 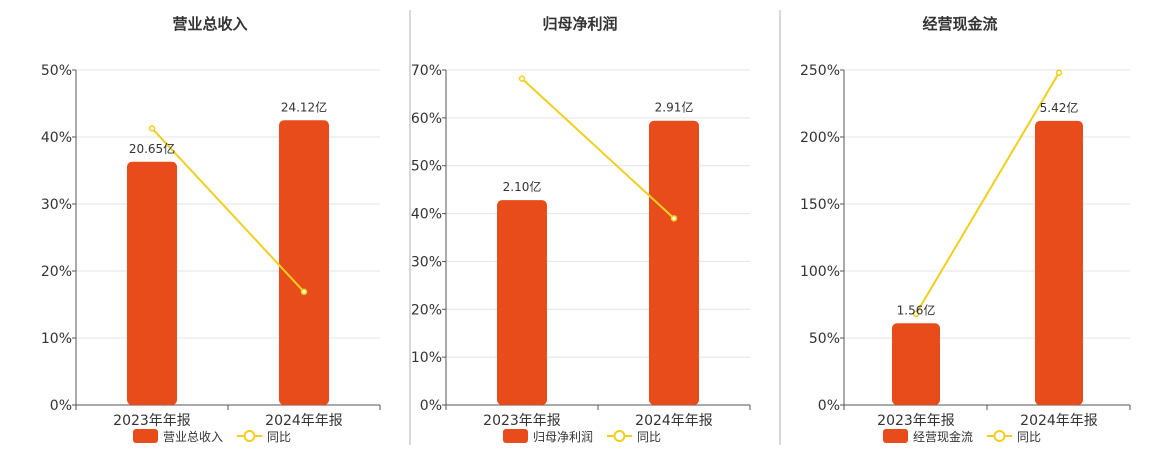 What do you see at coordinates (820, 205) in the screenshot?
I see `y-tick-label: 150%` at bounding box center [820, 205].